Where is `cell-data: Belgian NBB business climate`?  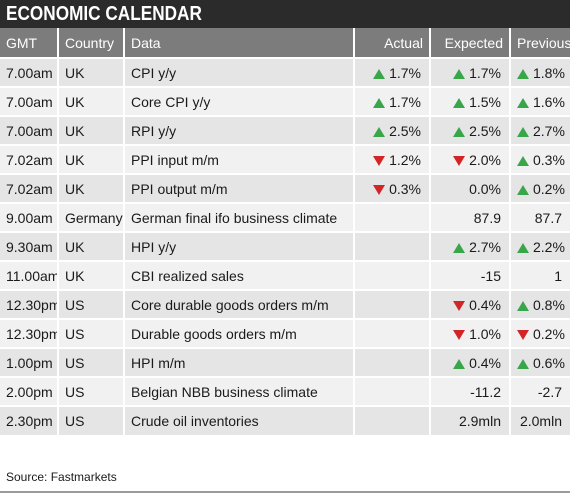
cell-data: Belgian NBB business climate is located at coordinates (238, 391).